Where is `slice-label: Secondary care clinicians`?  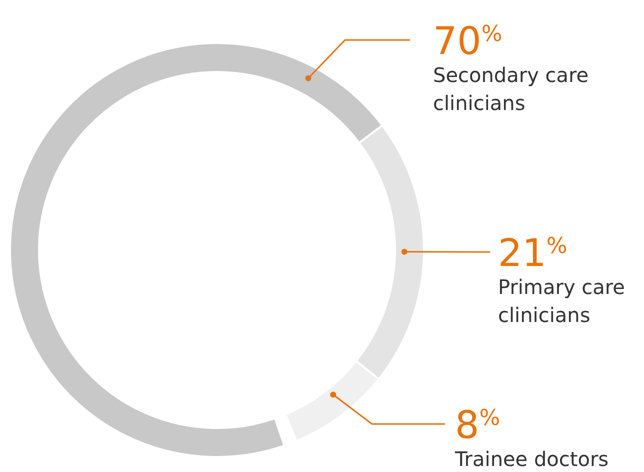
slice-label: Secondary care clinicians is located at coordinates (511, 89).